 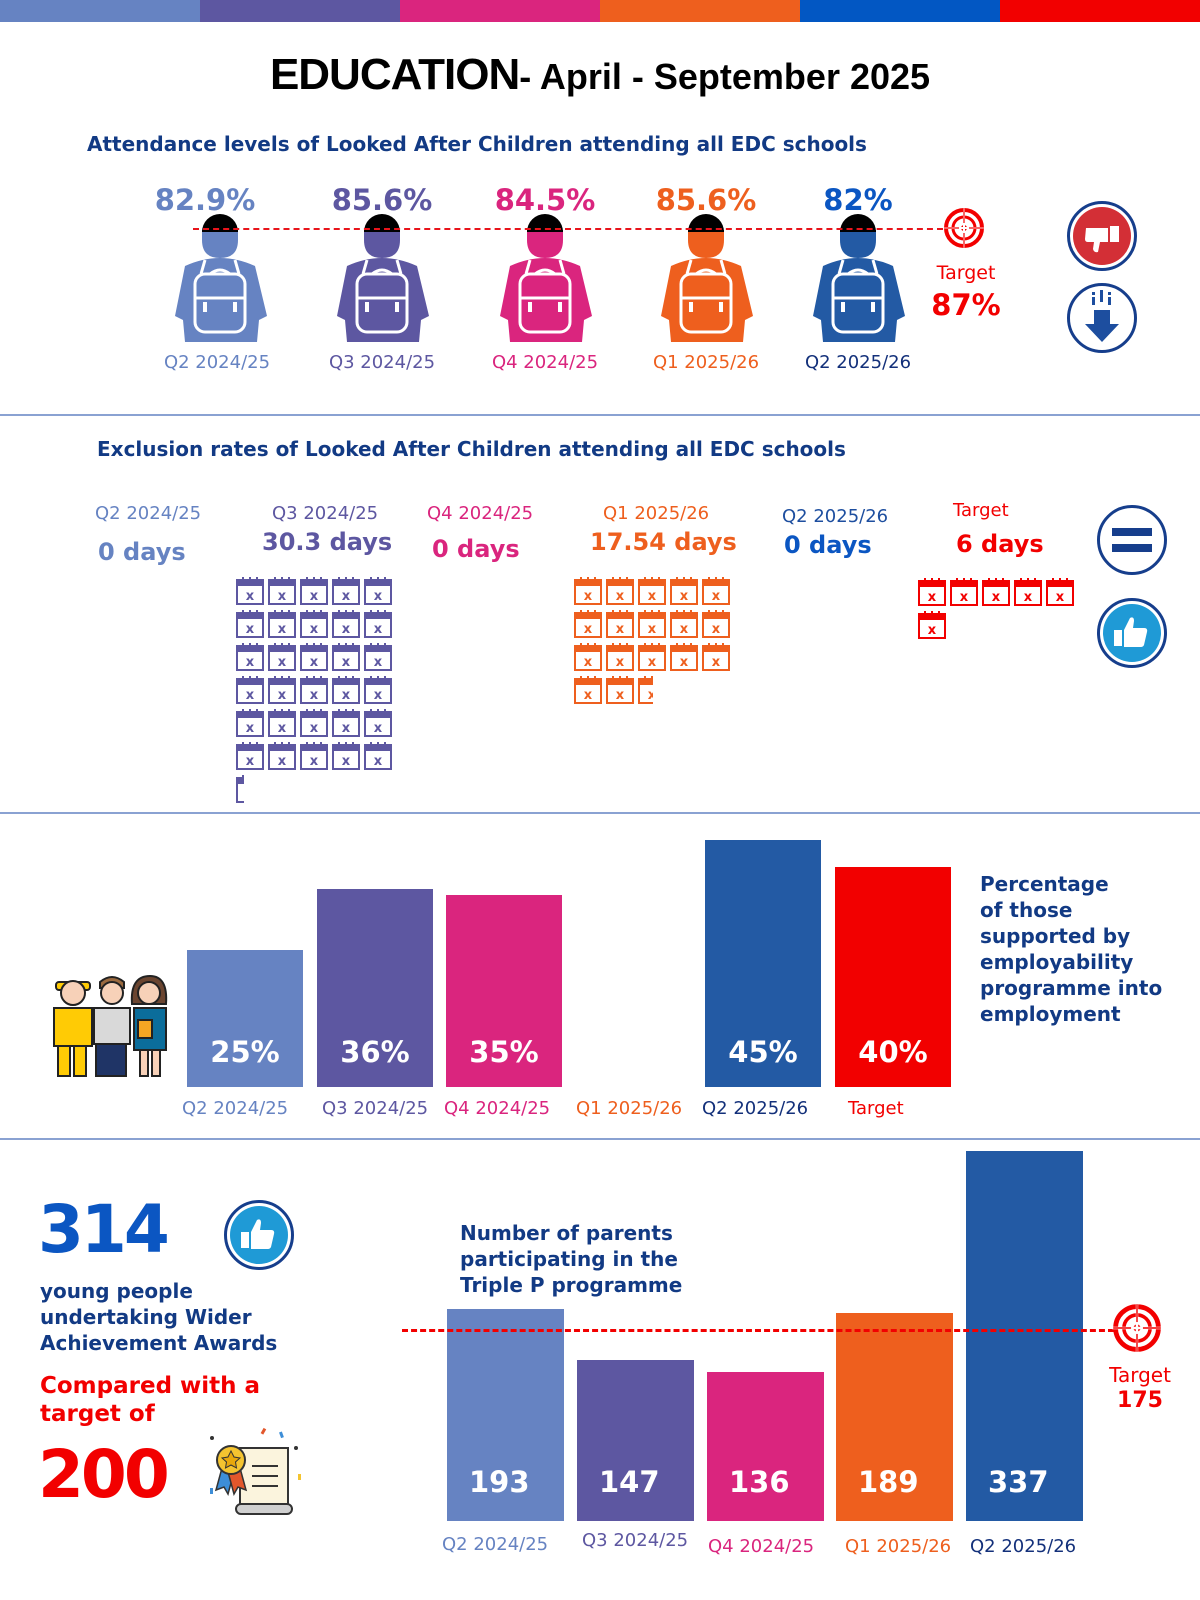 I want to click on exclusion-value: 17.54 days, so click(x=663, y=542).